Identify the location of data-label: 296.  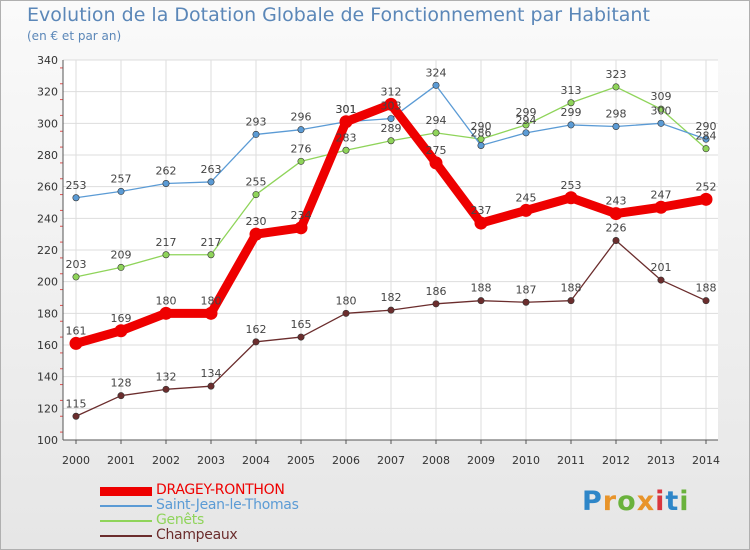
(301, 117).